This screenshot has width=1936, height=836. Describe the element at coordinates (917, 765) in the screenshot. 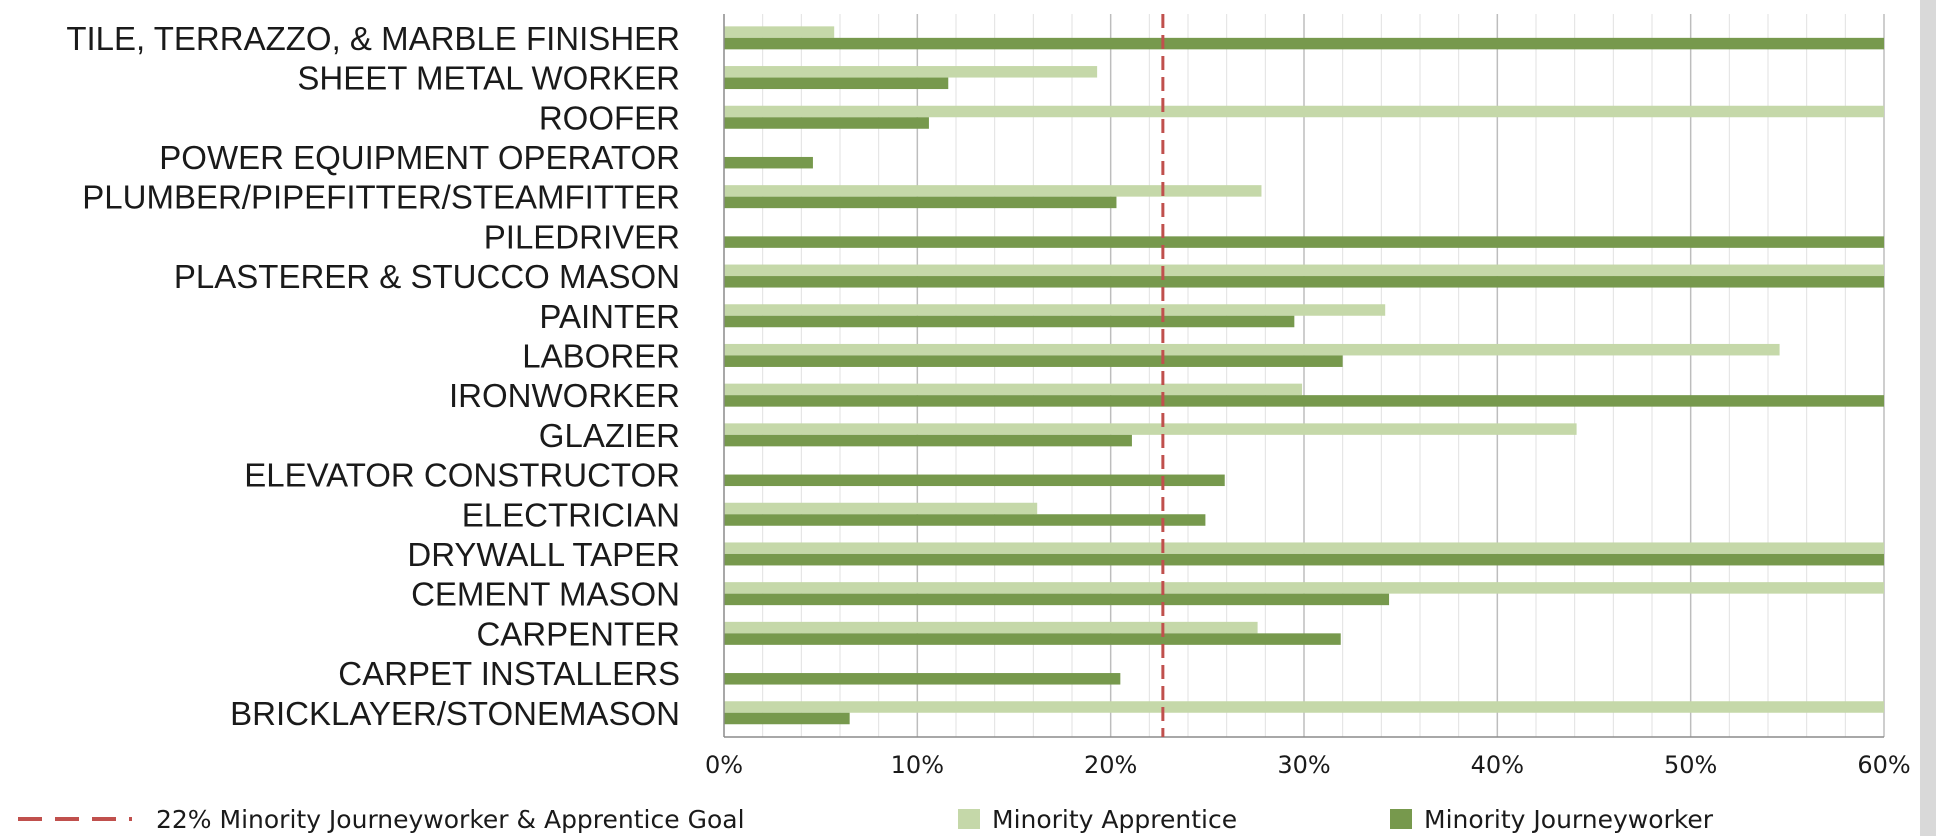

I see `x-tick-label: 10%` at that location.